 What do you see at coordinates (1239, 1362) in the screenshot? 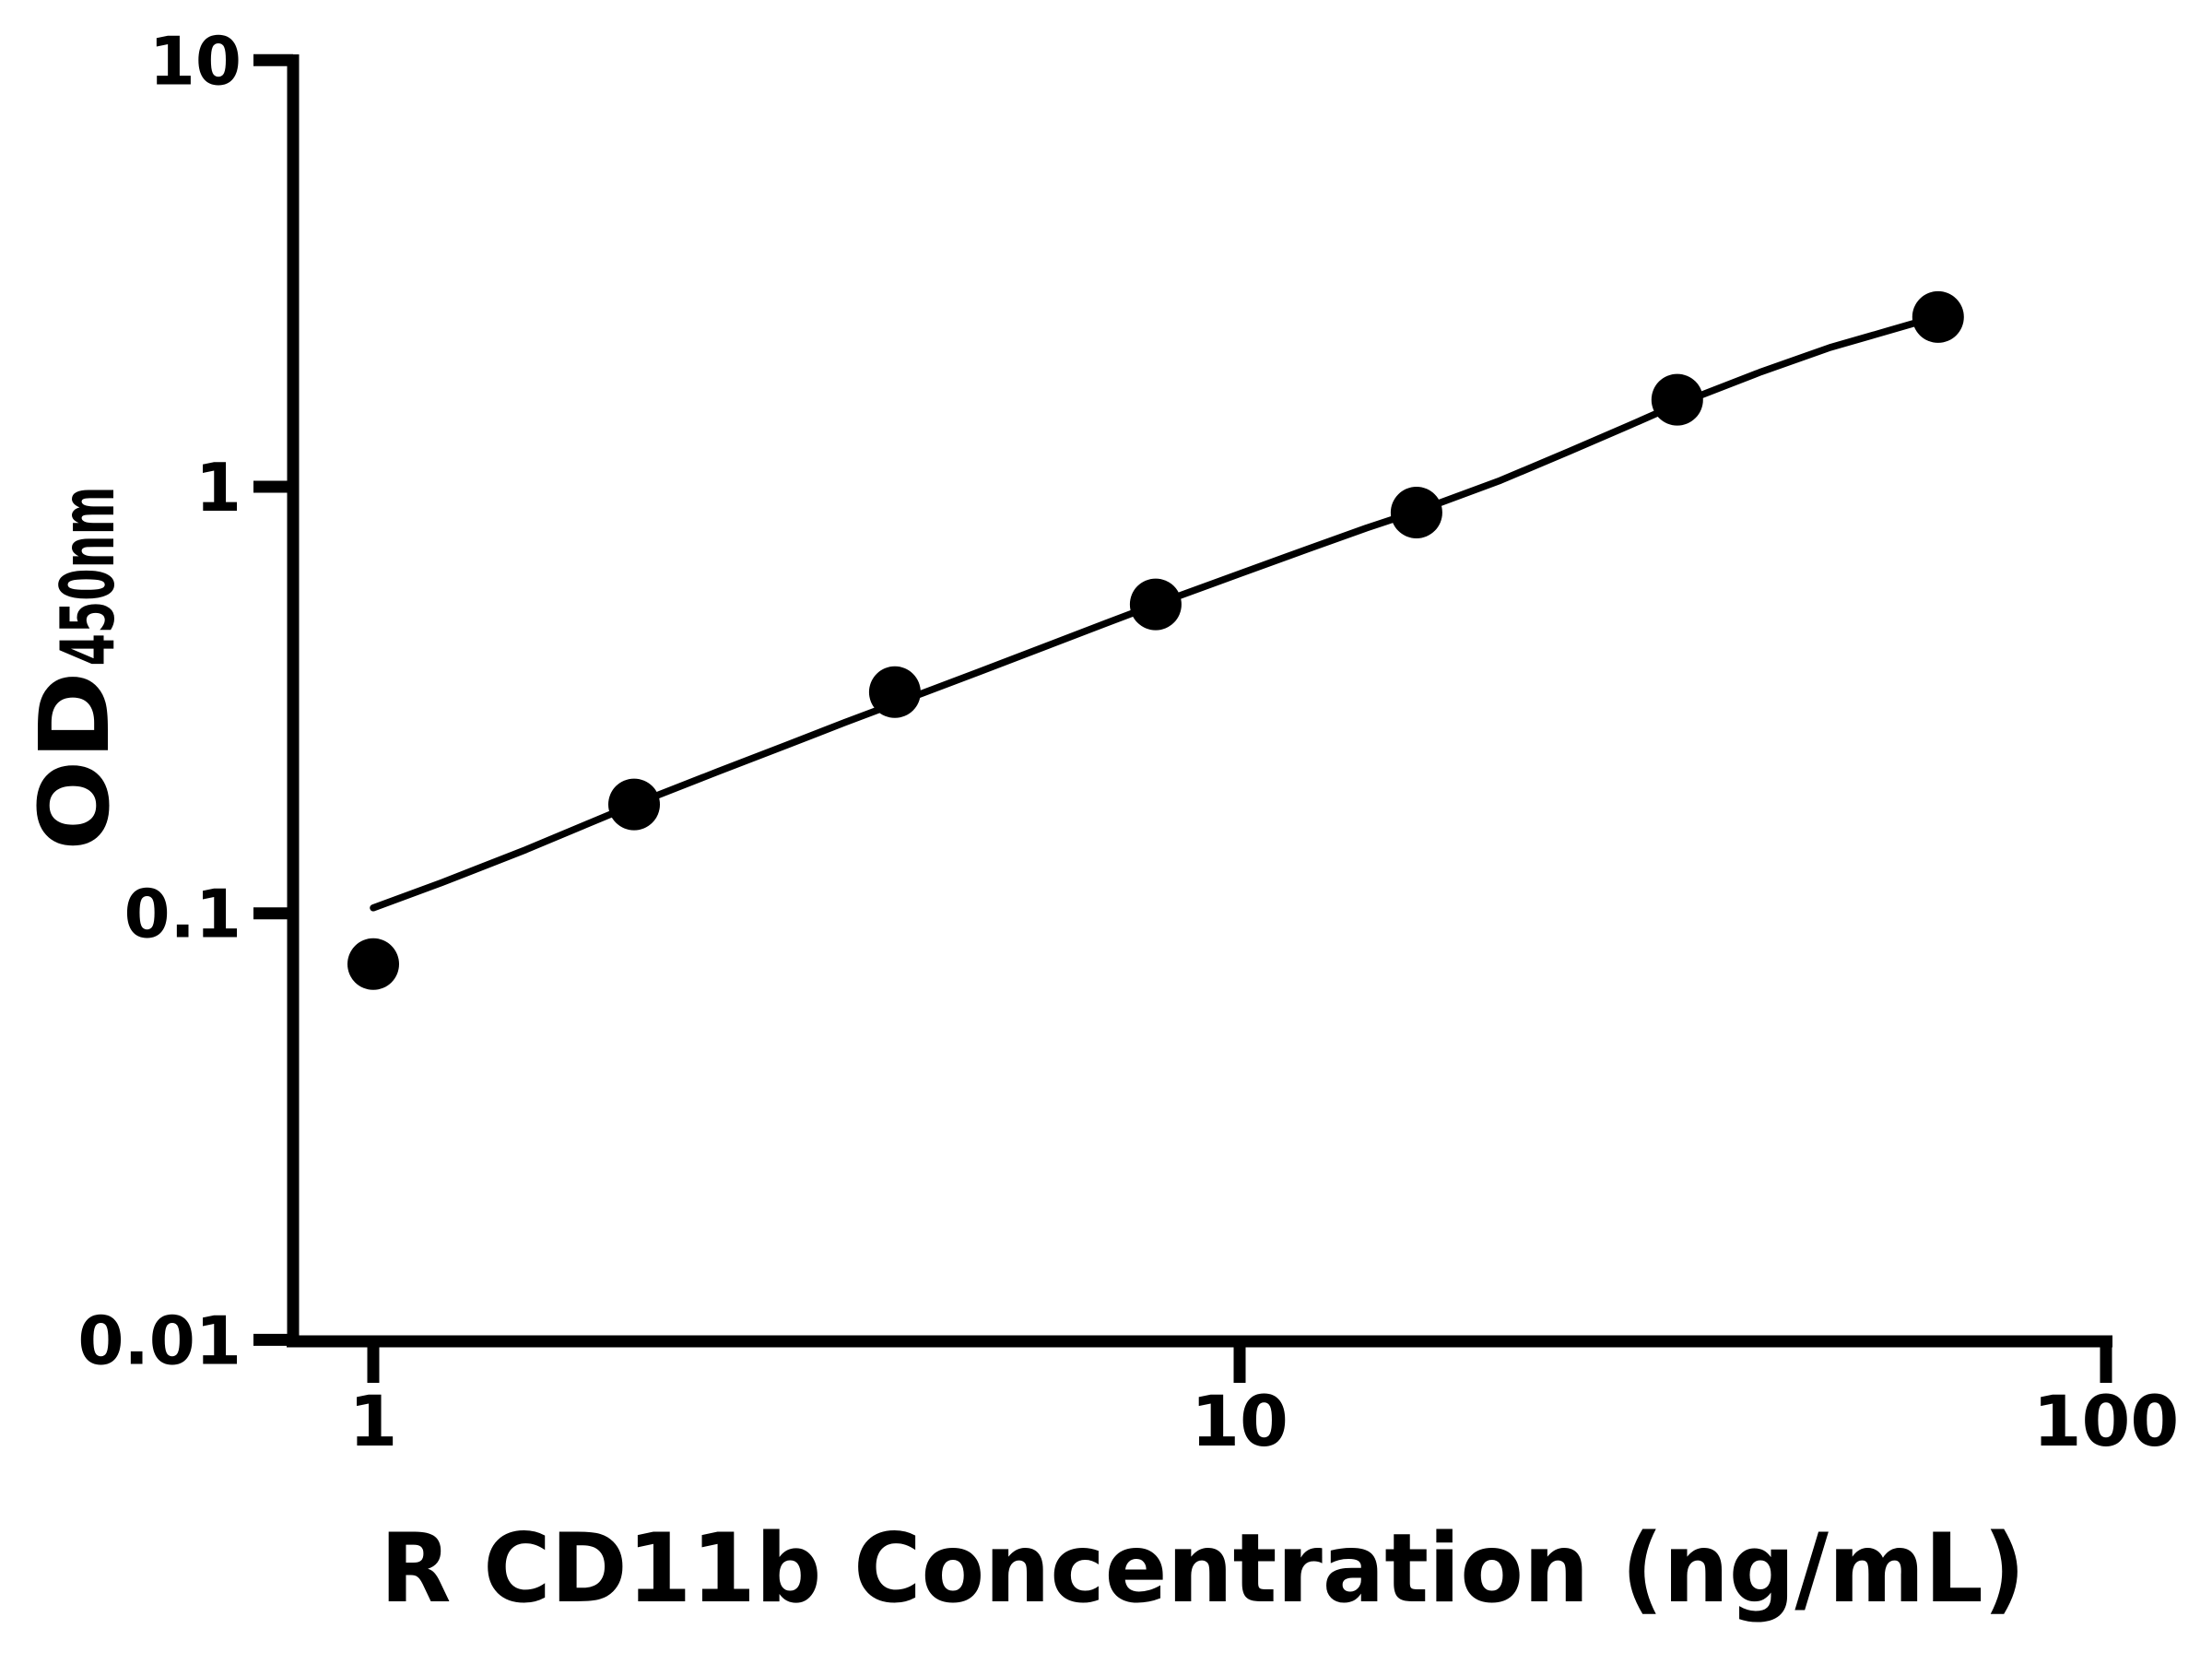
I see `x-ticks` at bounding box center [1239, 1362].